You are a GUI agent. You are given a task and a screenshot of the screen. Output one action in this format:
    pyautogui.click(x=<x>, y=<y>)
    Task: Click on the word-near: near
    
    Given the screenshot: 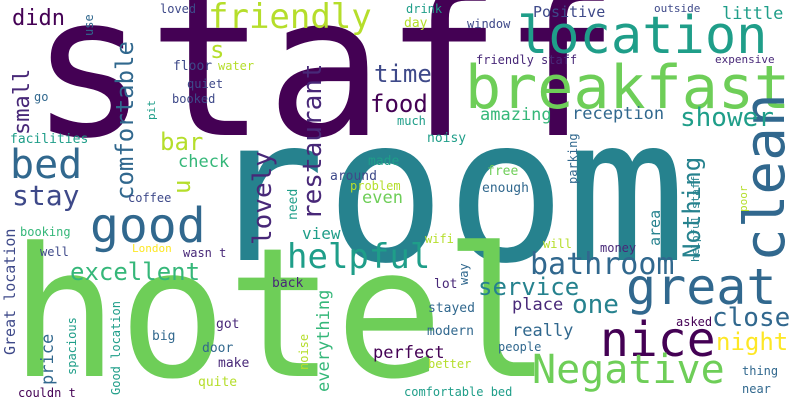 What is the action you would take?
    pyautogui.click(x=756, y=389)
    